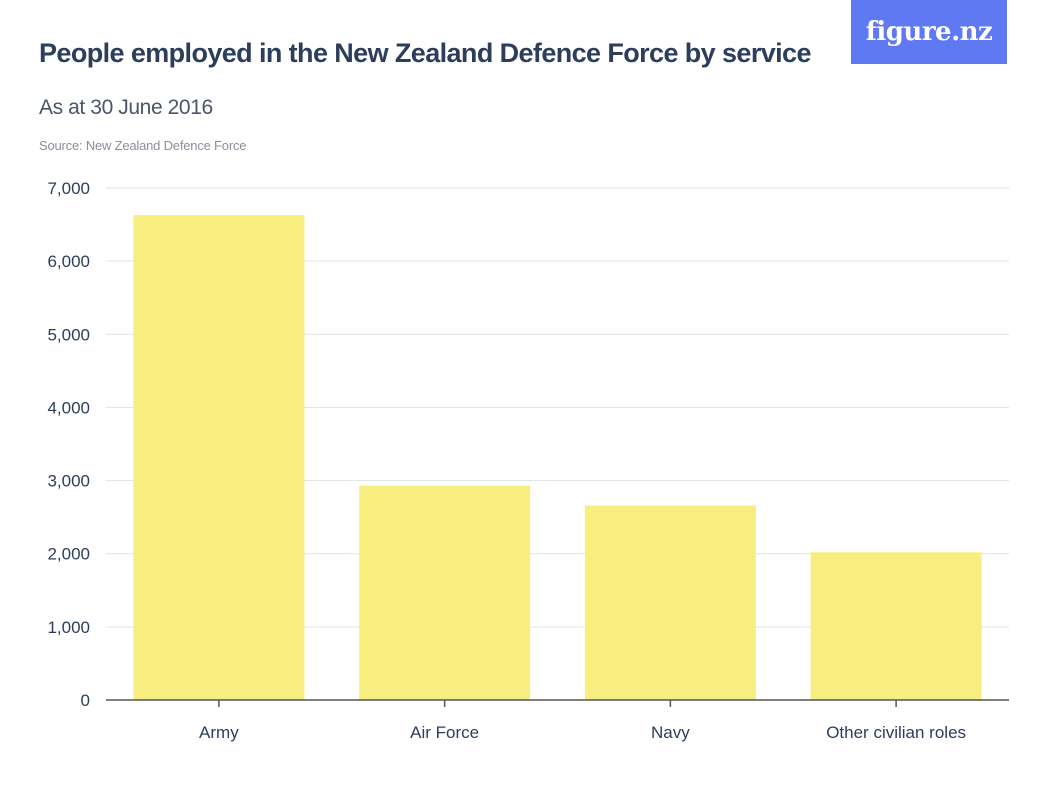 The image size is (1050, 788). What do you see at coordinates (582, 732) in the screenshot?
I see `x-axis-category-labels: Army Air Force Navy Other civilian roles` at bounding box center [582, 732].